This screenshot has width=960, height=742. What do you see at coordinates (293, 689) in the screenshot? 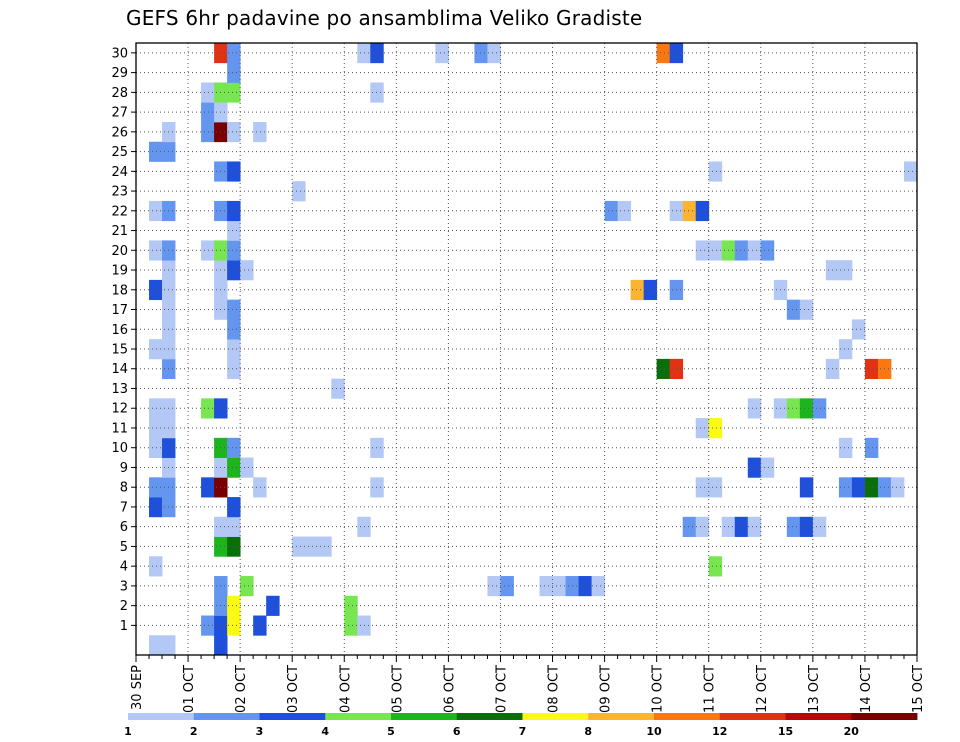
I see `x-tick-label: 03 OCT` at bounding box center [293, 689].